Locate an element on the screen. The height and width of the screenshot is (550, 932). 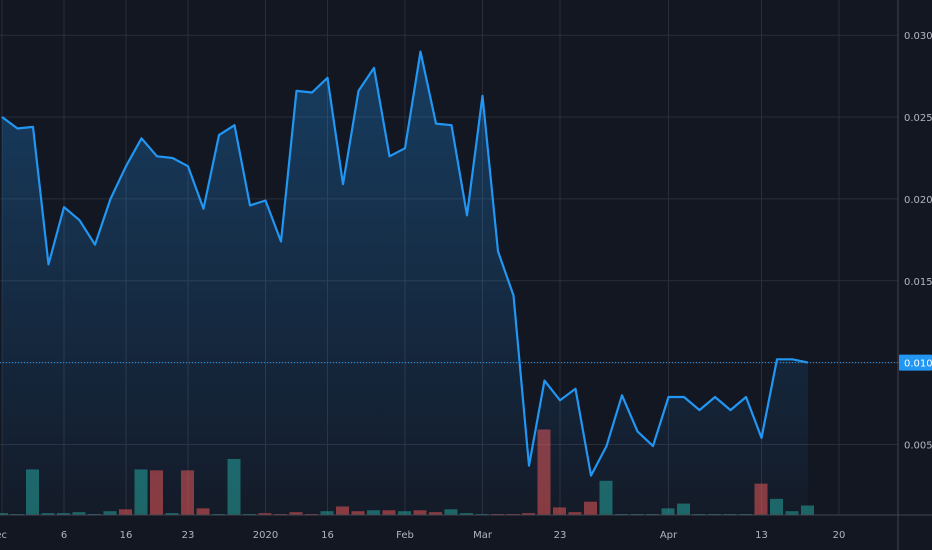
x-tick-label: Mar is located at coordinates (483, 535).